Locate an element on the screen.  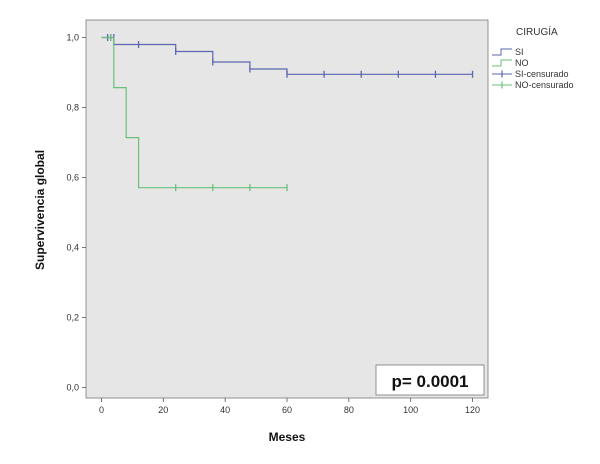
series-line-no is located at coordinates (194, 112).